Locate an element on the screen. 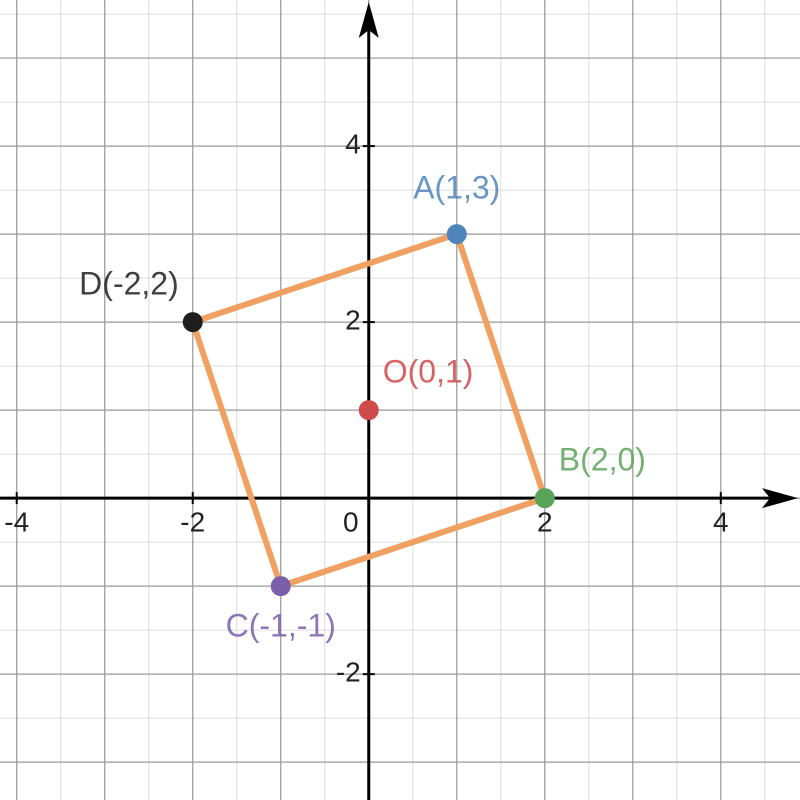 This screenshot has width=800, height=800. x-tick-label: 0 is located at coordinates (351, 522).